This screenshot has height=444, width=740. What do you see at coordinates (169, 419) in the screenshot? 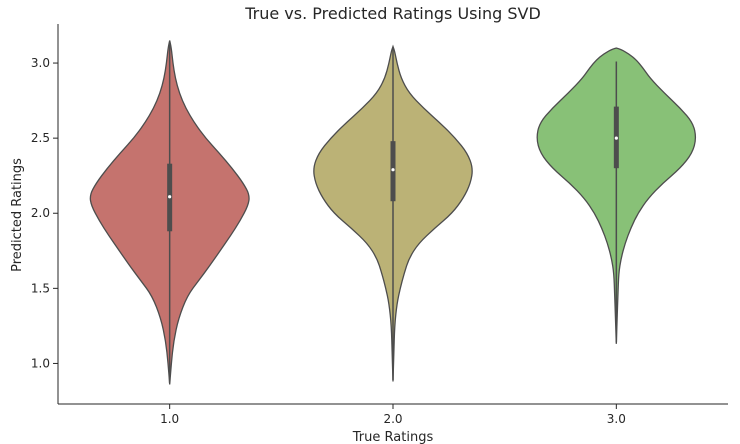
I see `x-tick-label: 1.0` at bounding box center [169, 419].